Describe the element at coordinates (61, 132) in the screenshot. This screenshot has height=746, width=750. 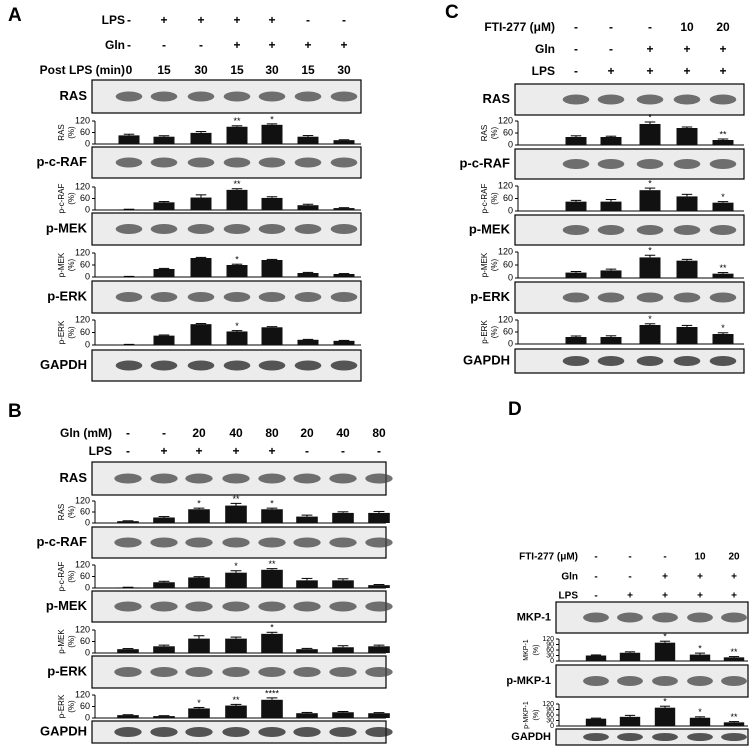
I see `y-axis-label: RAS` at that location.